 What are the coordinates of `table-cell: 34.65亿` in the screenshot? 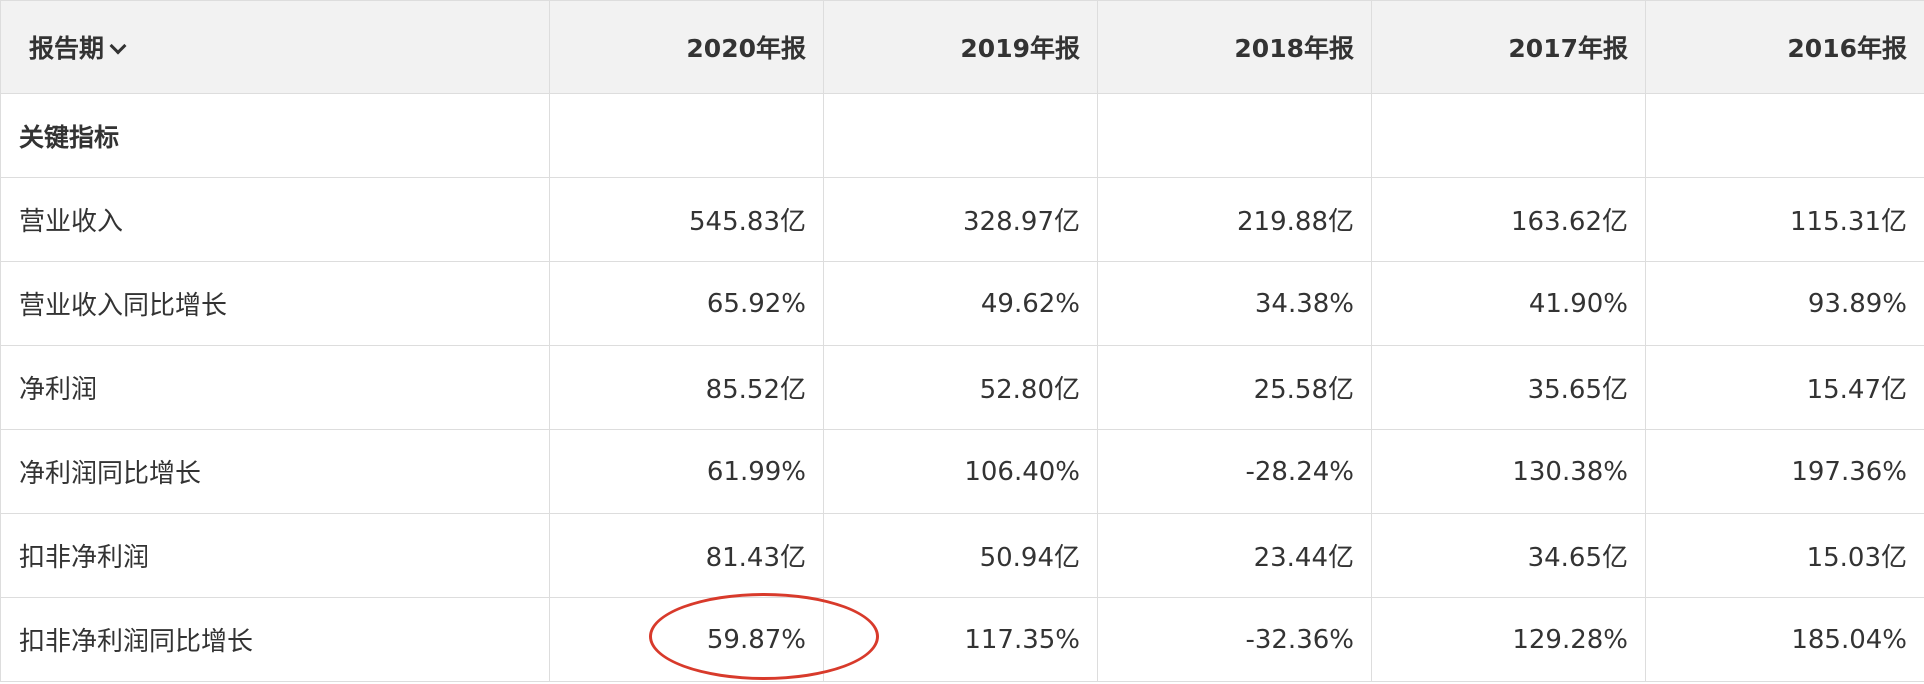 It's located at (1508, 555).